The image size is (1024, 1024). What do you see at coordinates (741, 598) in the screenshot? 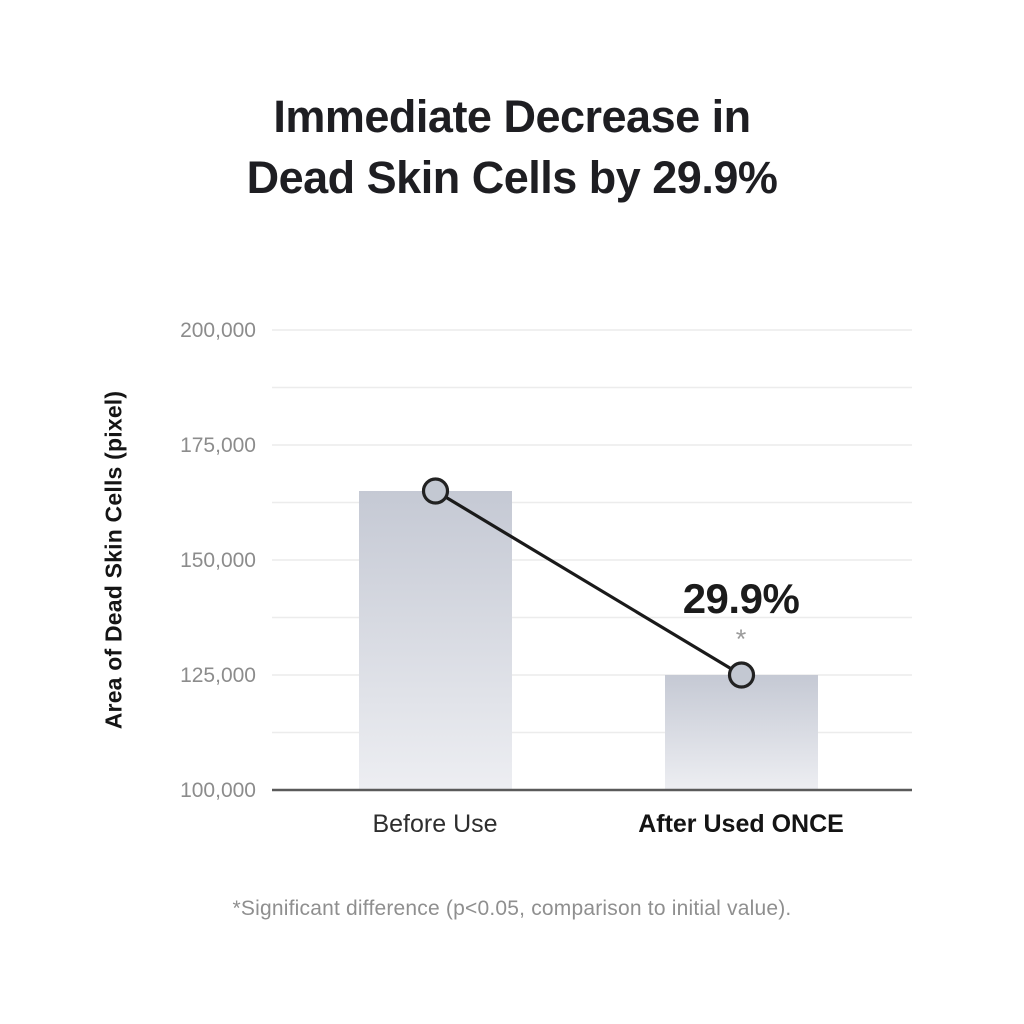
I see `decrease-percentage-annotation: 29.9%` at bounding box center [741, 598].